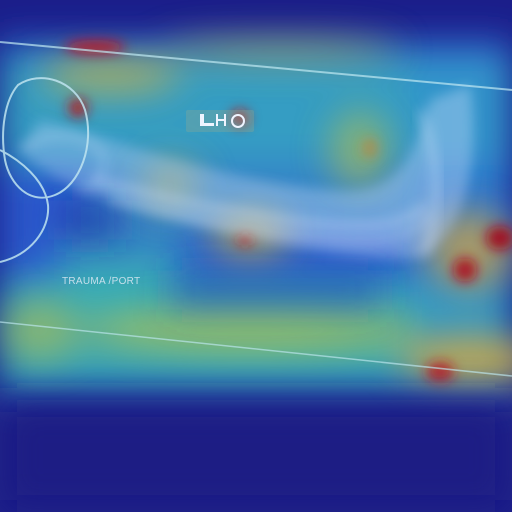 The width and height of the screenshot is (512, 512). I want to click on side-marker-plate, so click(220, 121).